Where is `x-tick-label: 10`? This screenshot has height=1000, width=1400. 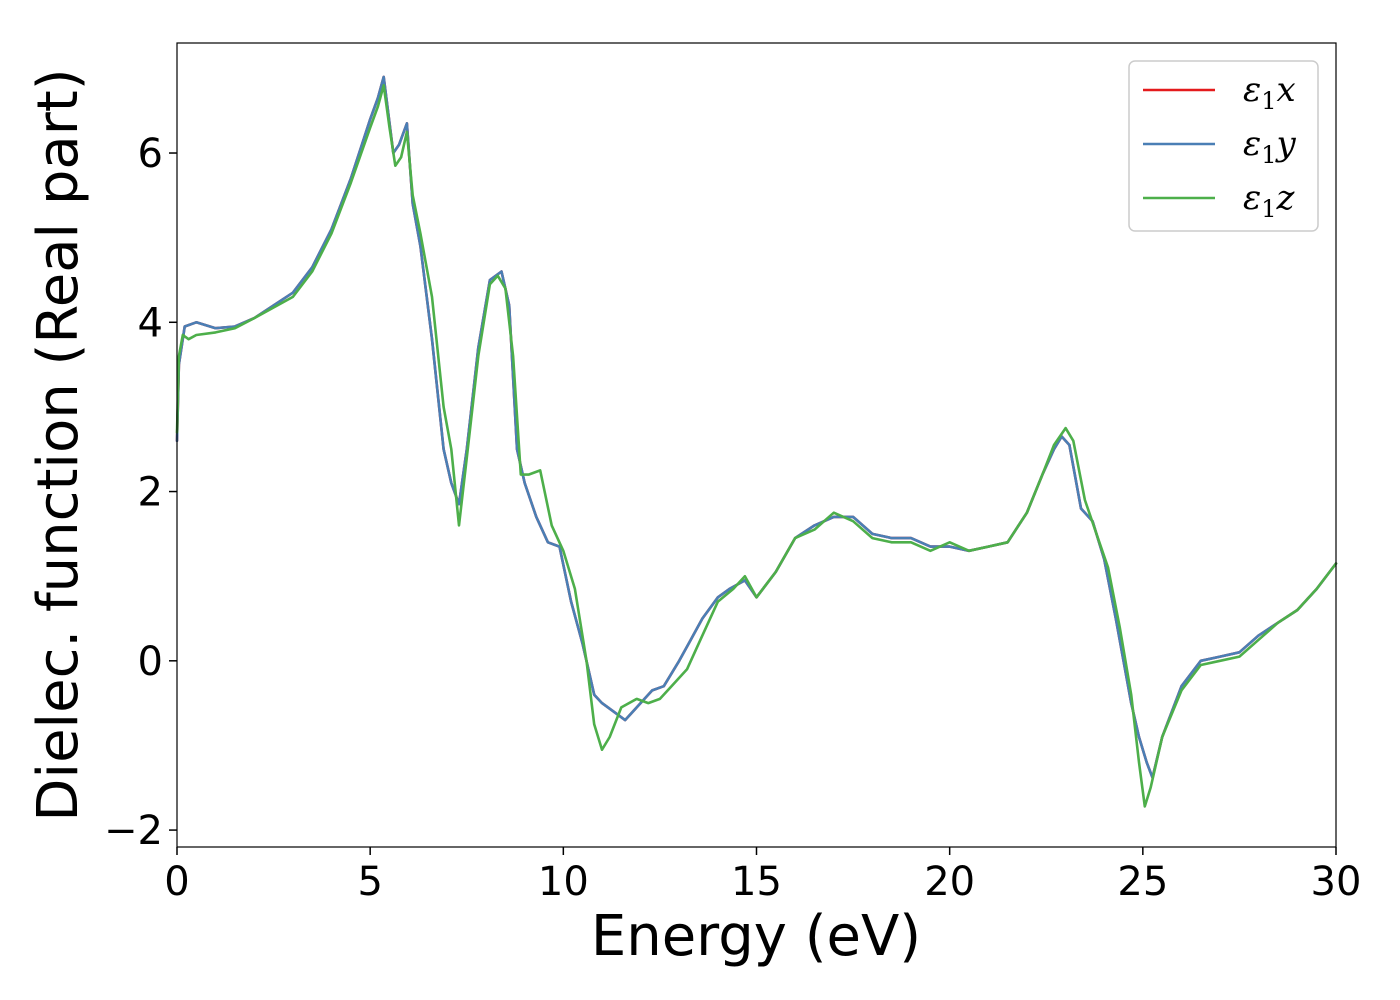
x-tick-label: 10 is located at coordinates (563, 882).